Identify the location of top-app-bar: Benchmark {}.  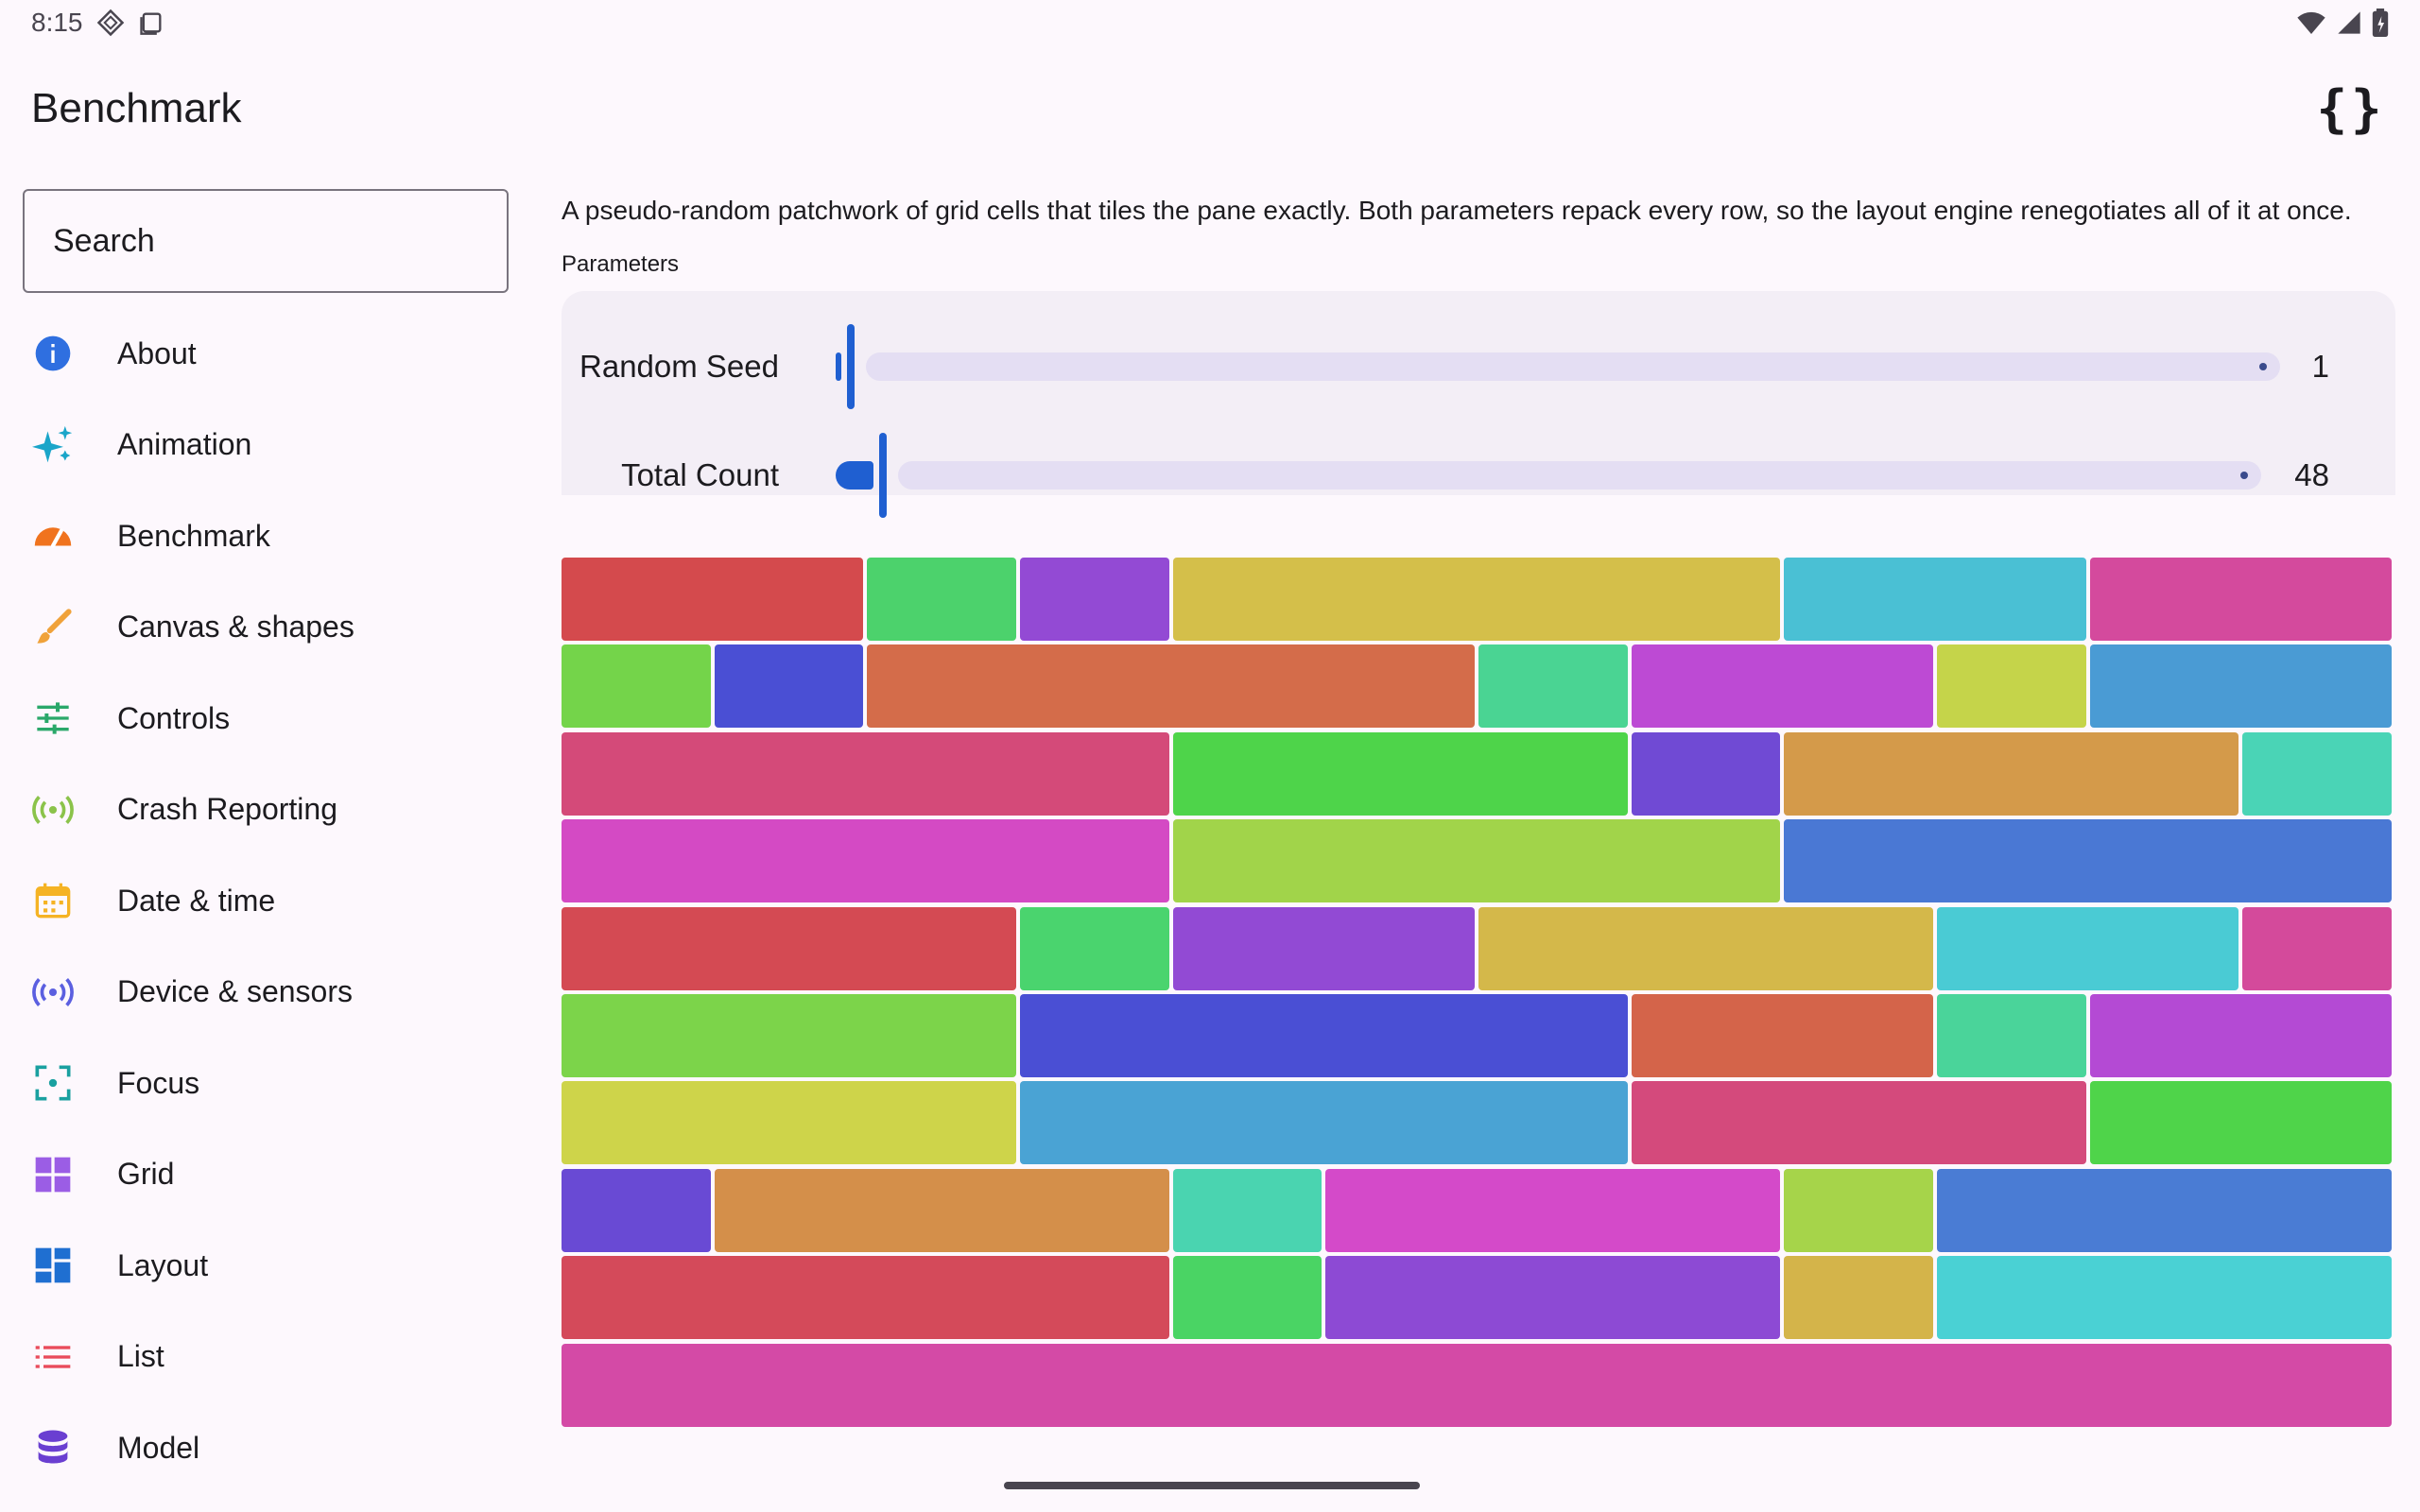
(1210, 109).